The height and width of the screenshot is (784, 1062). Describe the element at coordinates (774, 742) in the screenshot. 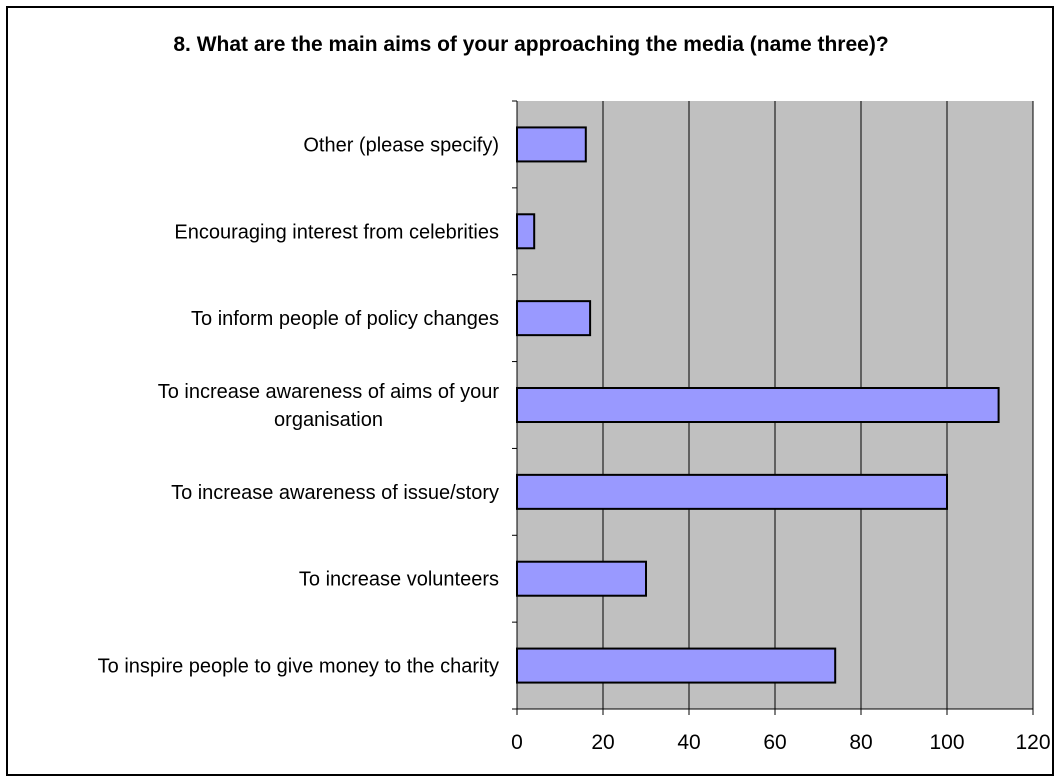

I see `x-tick-label: 60` at that location.